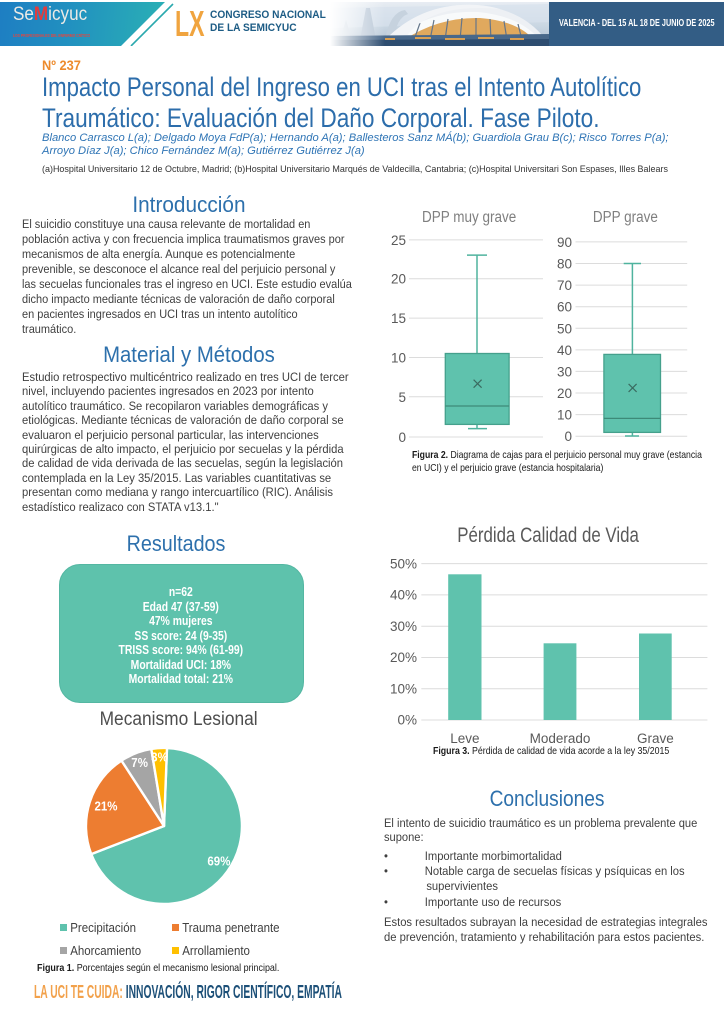 This screenshot has height=1024, width=724. Describe the element at coordinates (159, 757) in the screenshot. I see `svg-text: 3%` at that location.